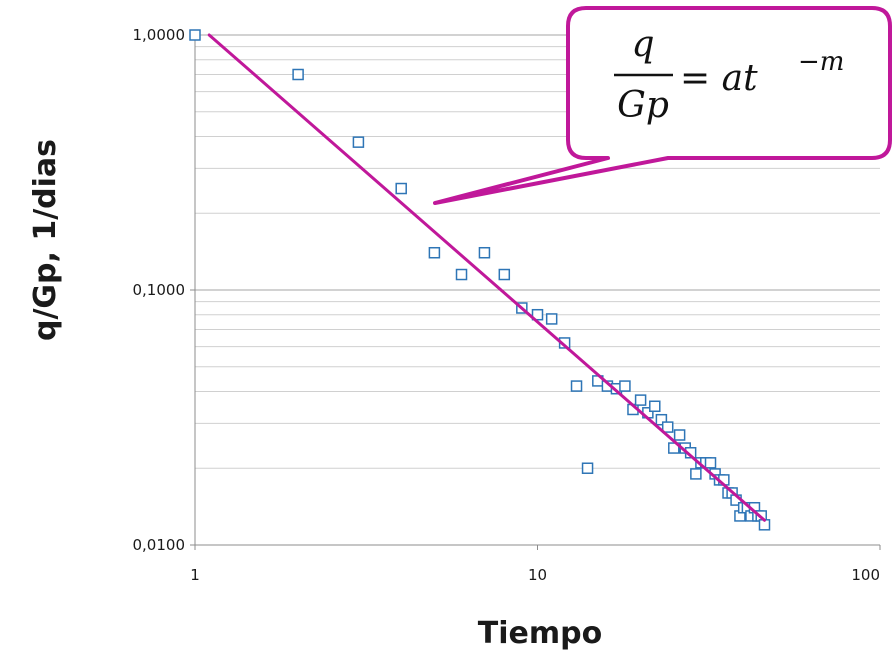 The width and height of the screenshot is (893, 651). Describe the element at coordinates (159, 35) in the screenshot. I see `y-tick-label: 1,0000` at that location.